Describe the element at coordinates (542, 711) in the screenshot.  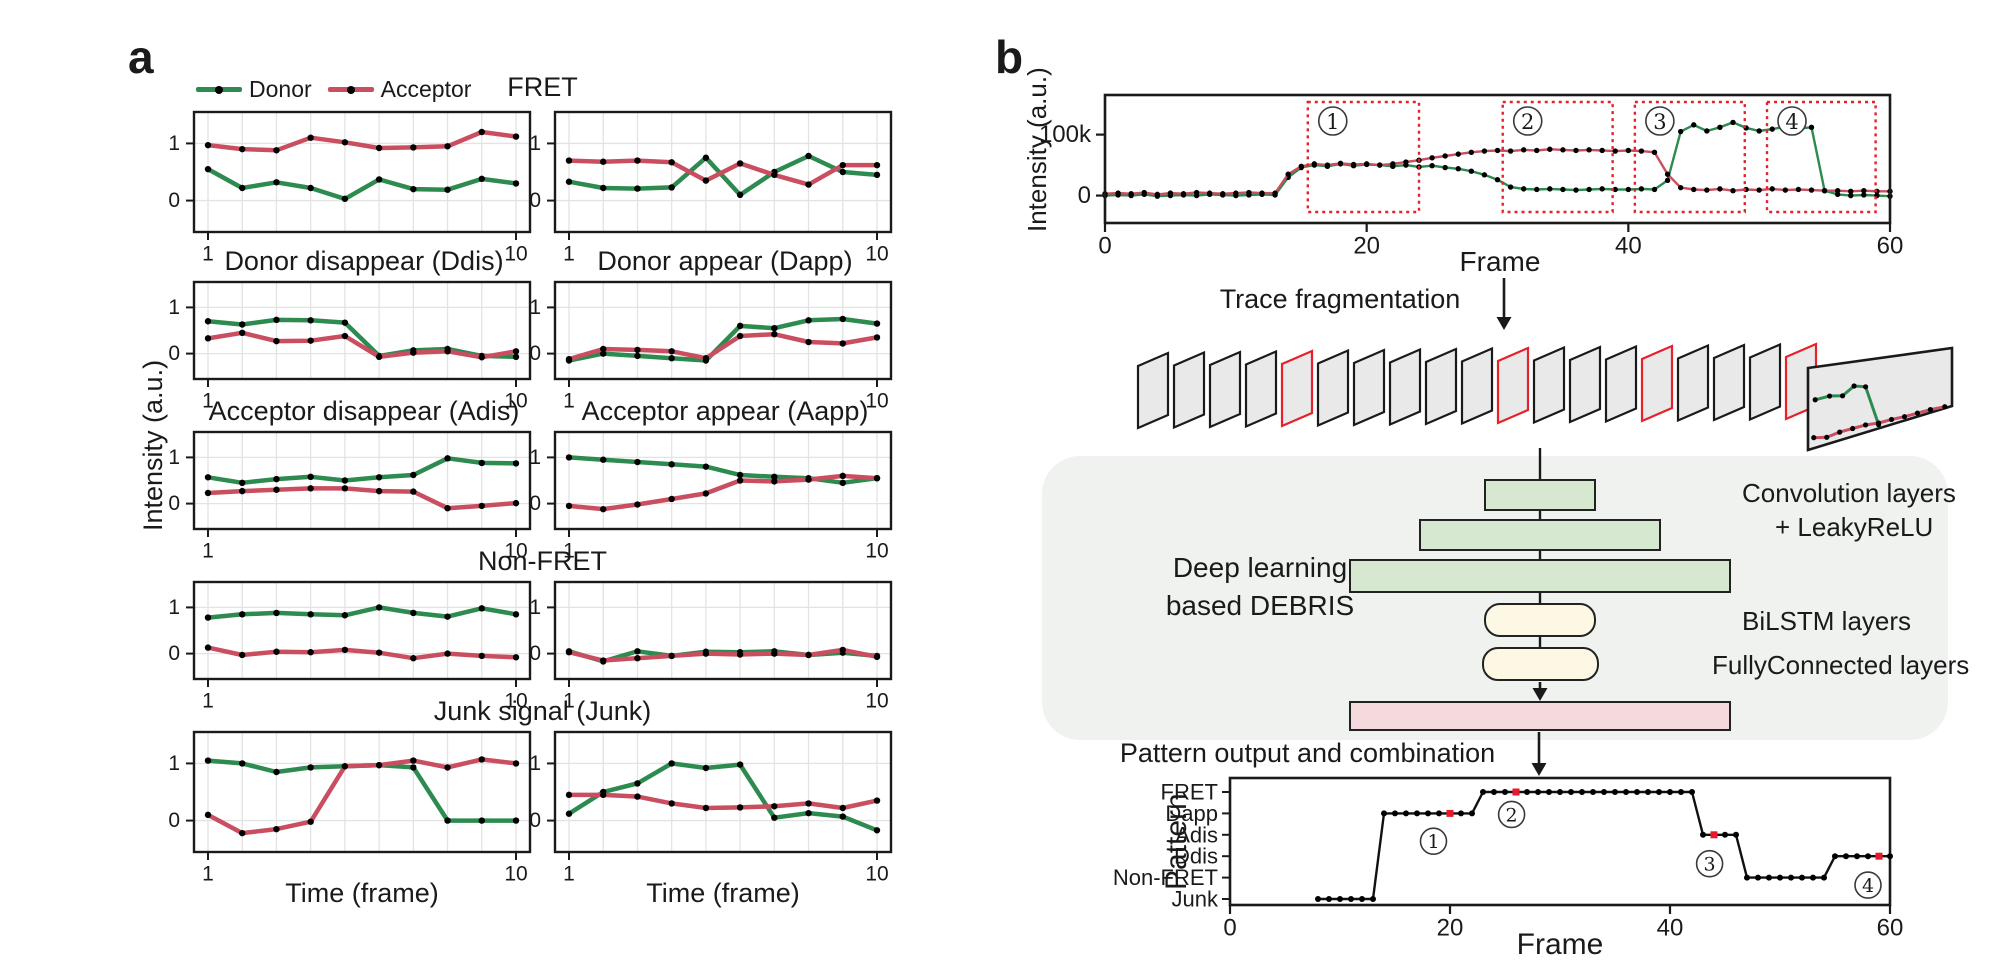
I see `title-junk: Junk signal (Junk)` at that location.